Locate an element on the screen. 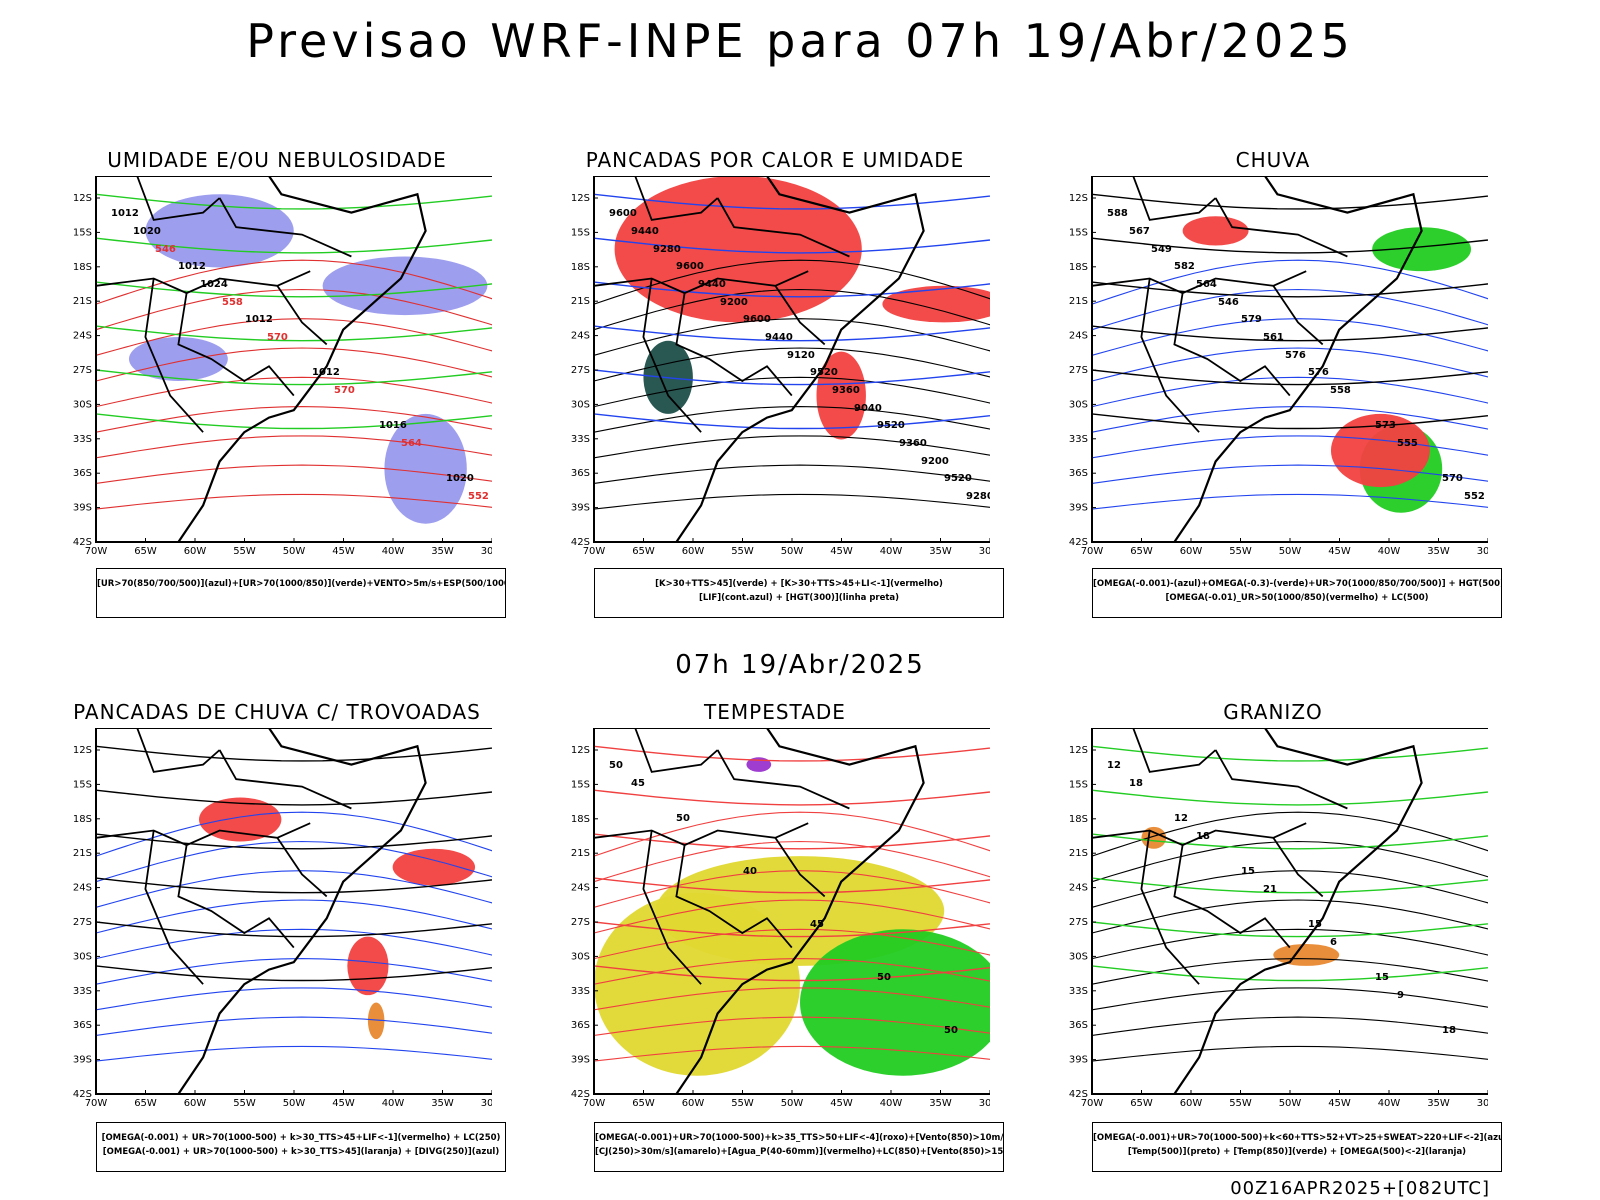 The height and width of the screenshot is (1200, 1600). contour-label: 9520 is located at coordinates (824, 372).